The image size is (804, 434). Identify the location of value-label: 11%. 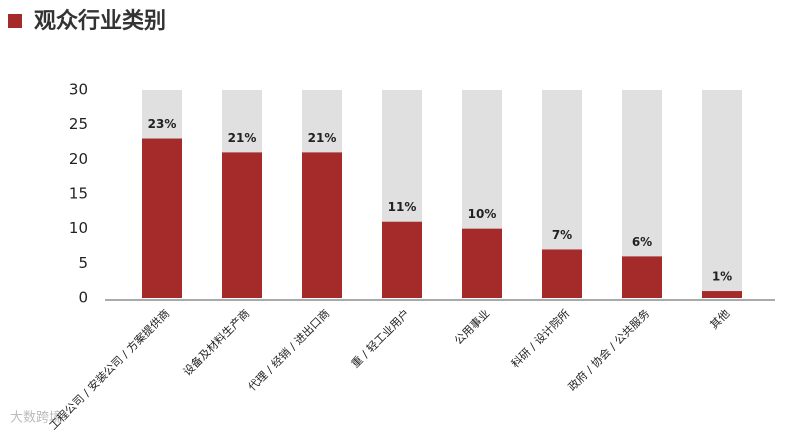
(402, 207).